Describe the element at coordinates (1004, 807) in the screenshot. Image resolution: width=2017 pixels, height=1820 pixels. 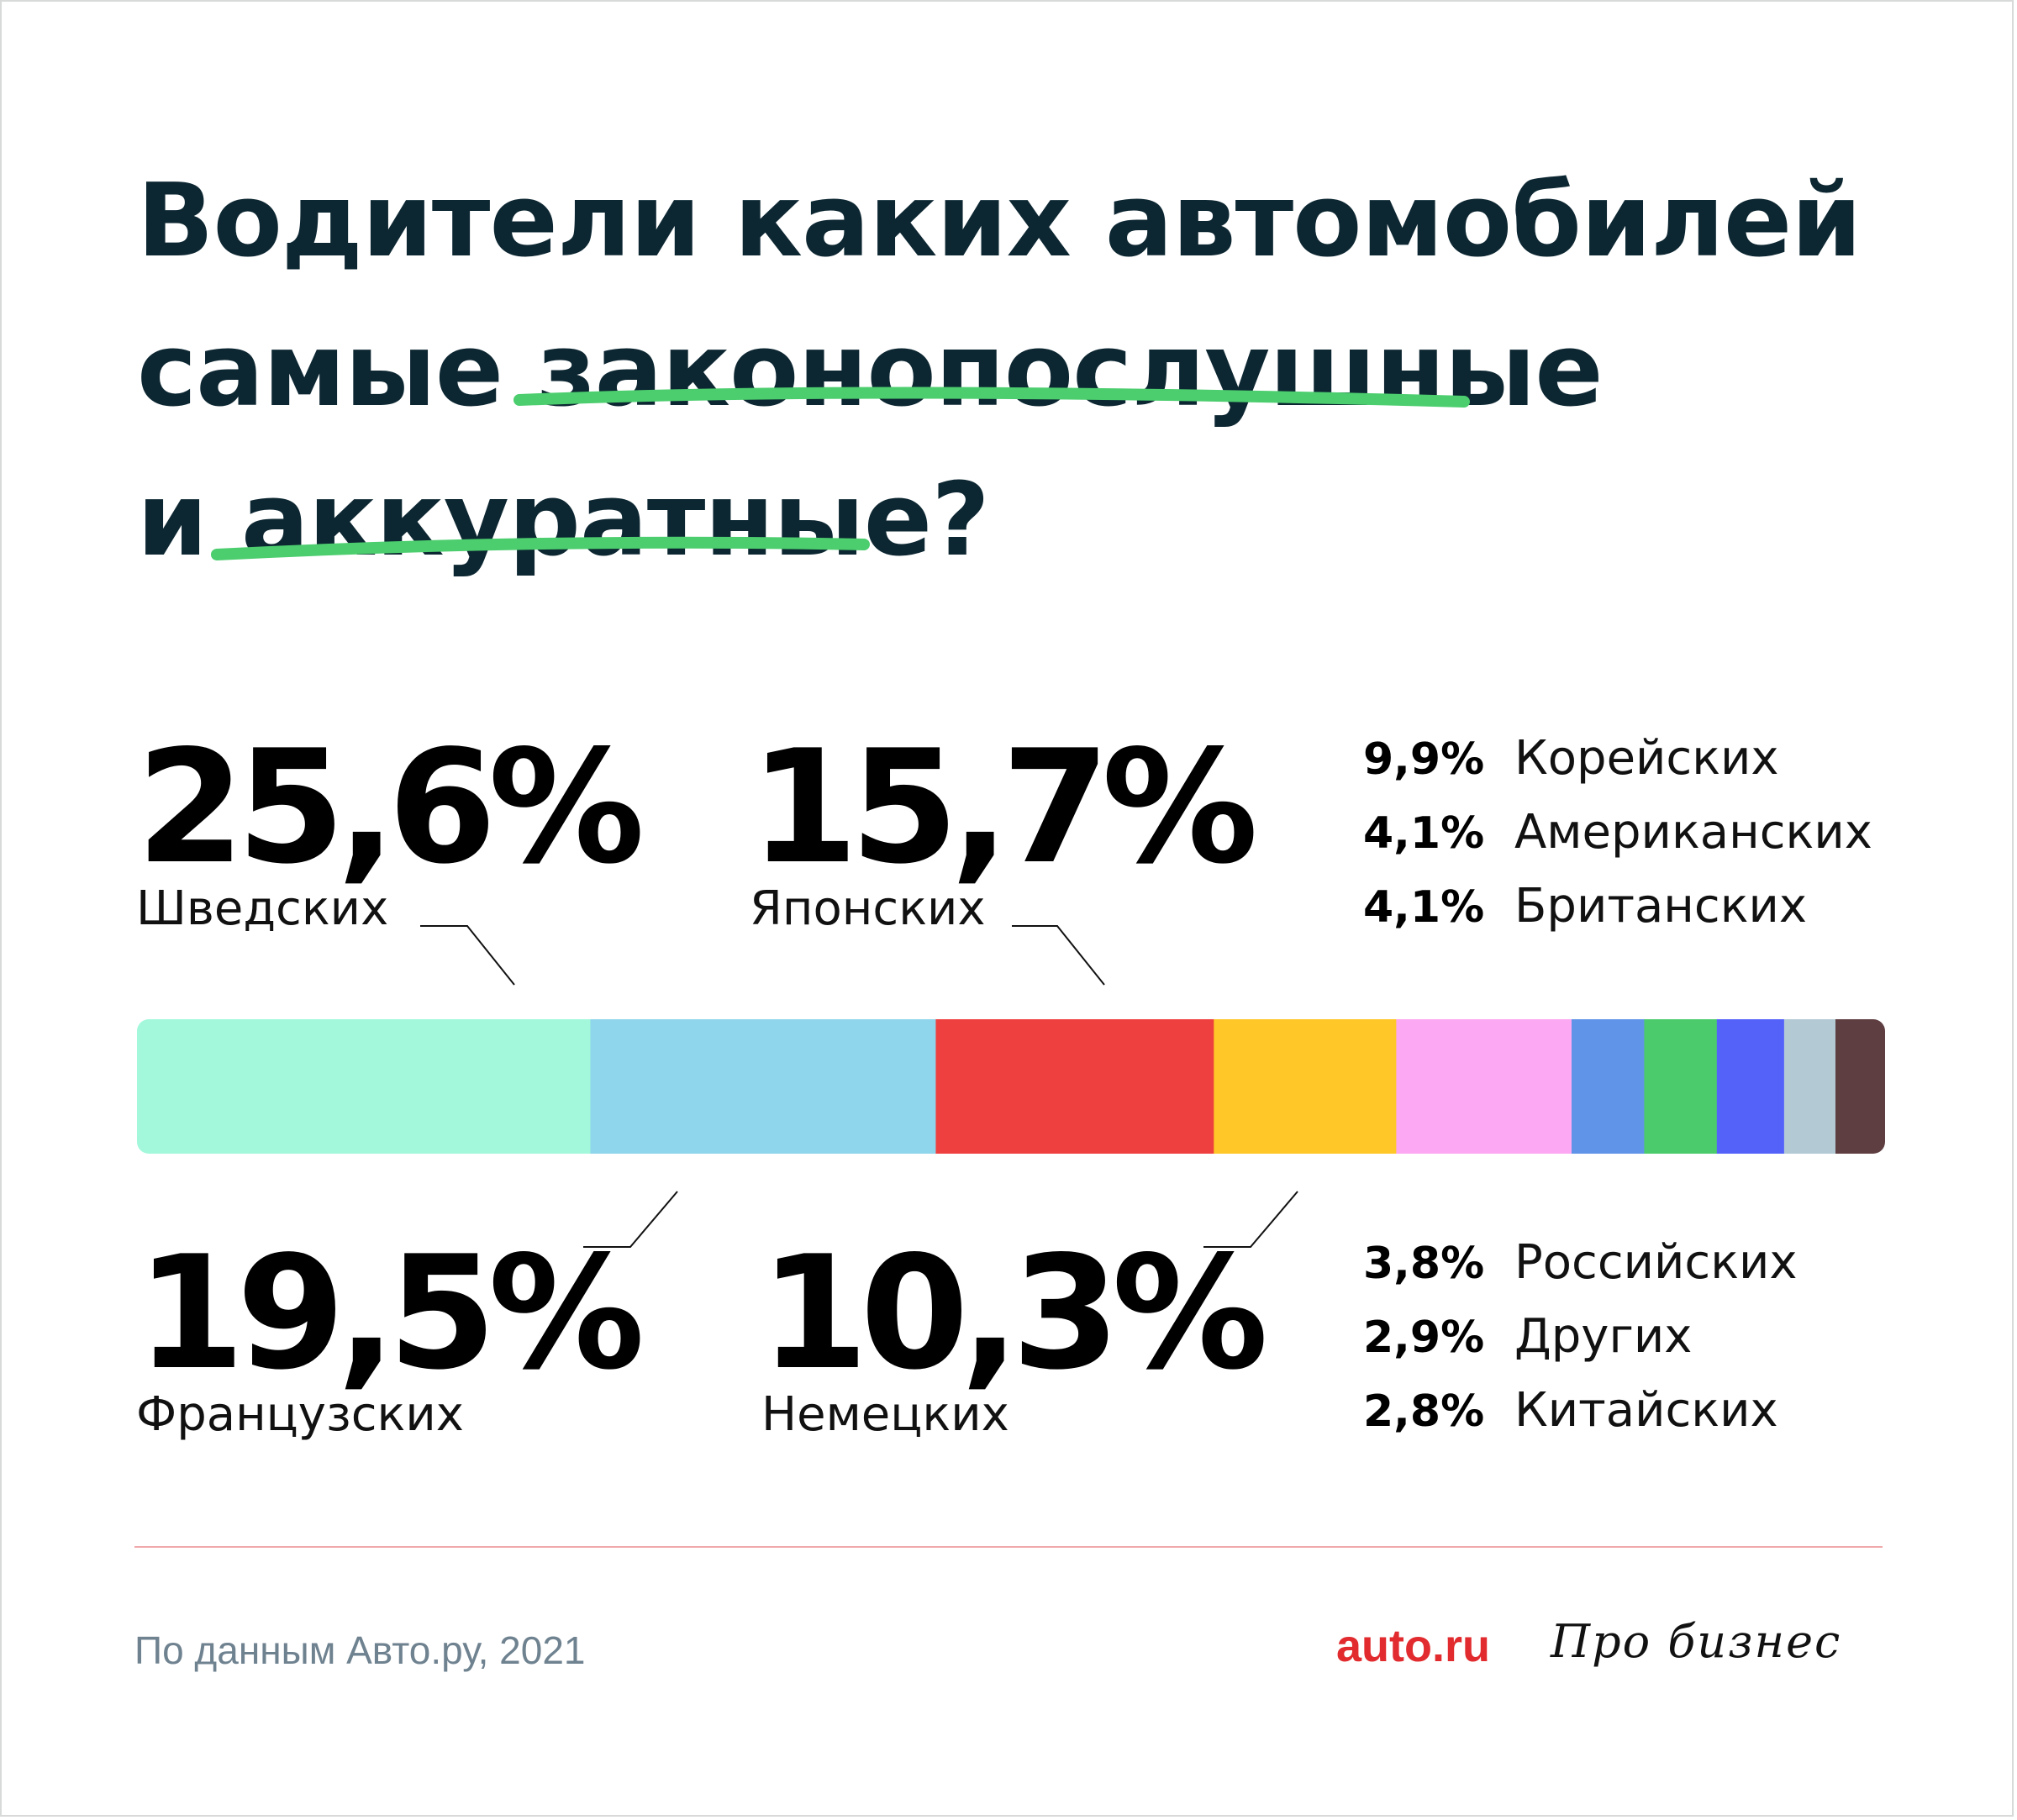
I see `value-japanese: 15,7%` at that location.